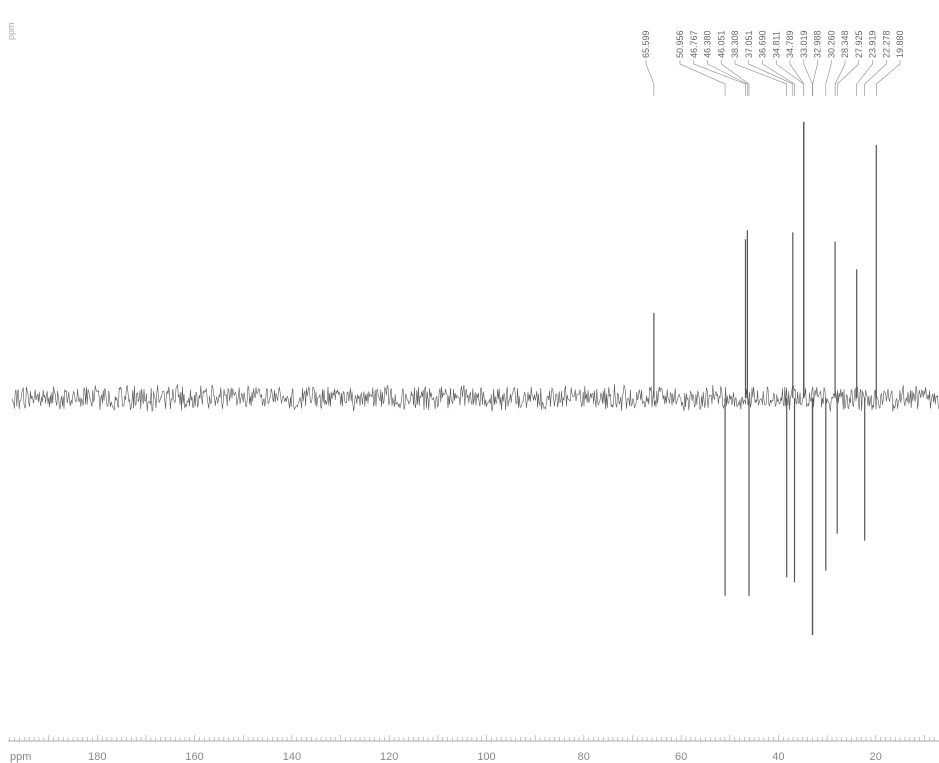 The width and height of the screenshot is (939, 763). I want to click on x-tick-label: 100, so click(486, 757).